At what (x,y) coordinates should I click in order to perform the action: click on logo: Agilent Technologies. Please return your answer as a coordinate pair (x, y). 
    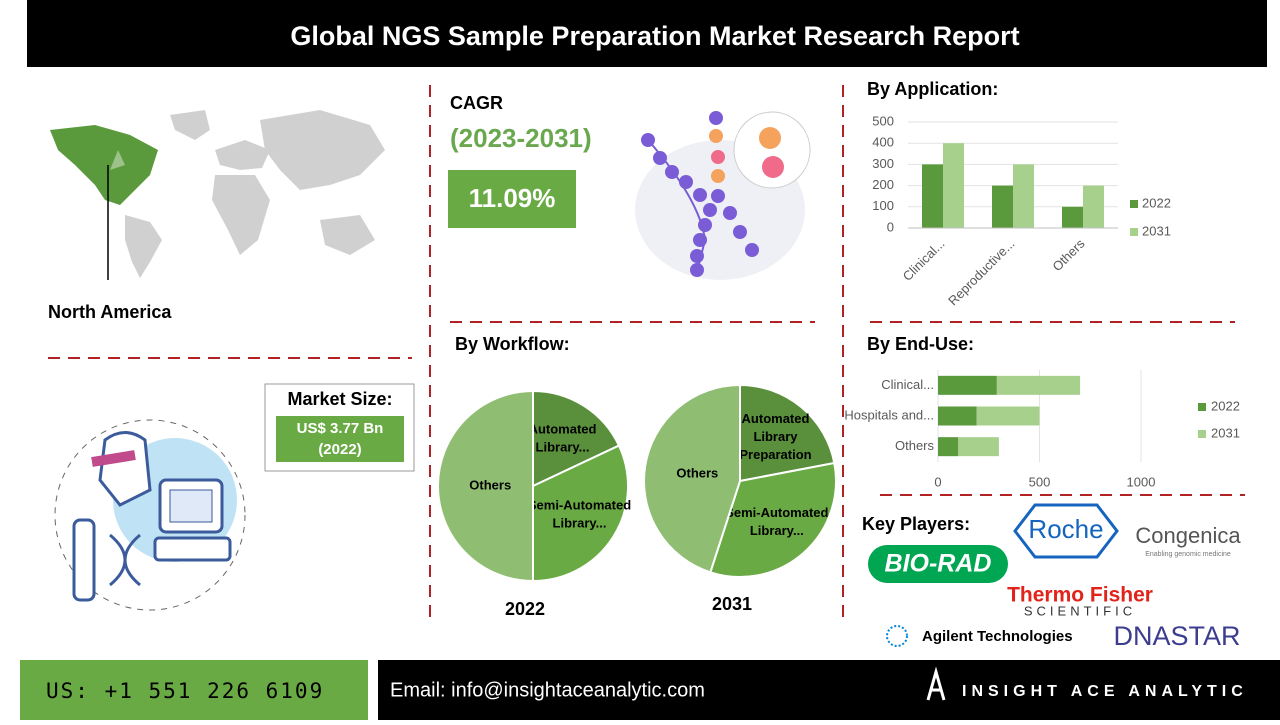
    Looking at the image, I should click on (997, 636).